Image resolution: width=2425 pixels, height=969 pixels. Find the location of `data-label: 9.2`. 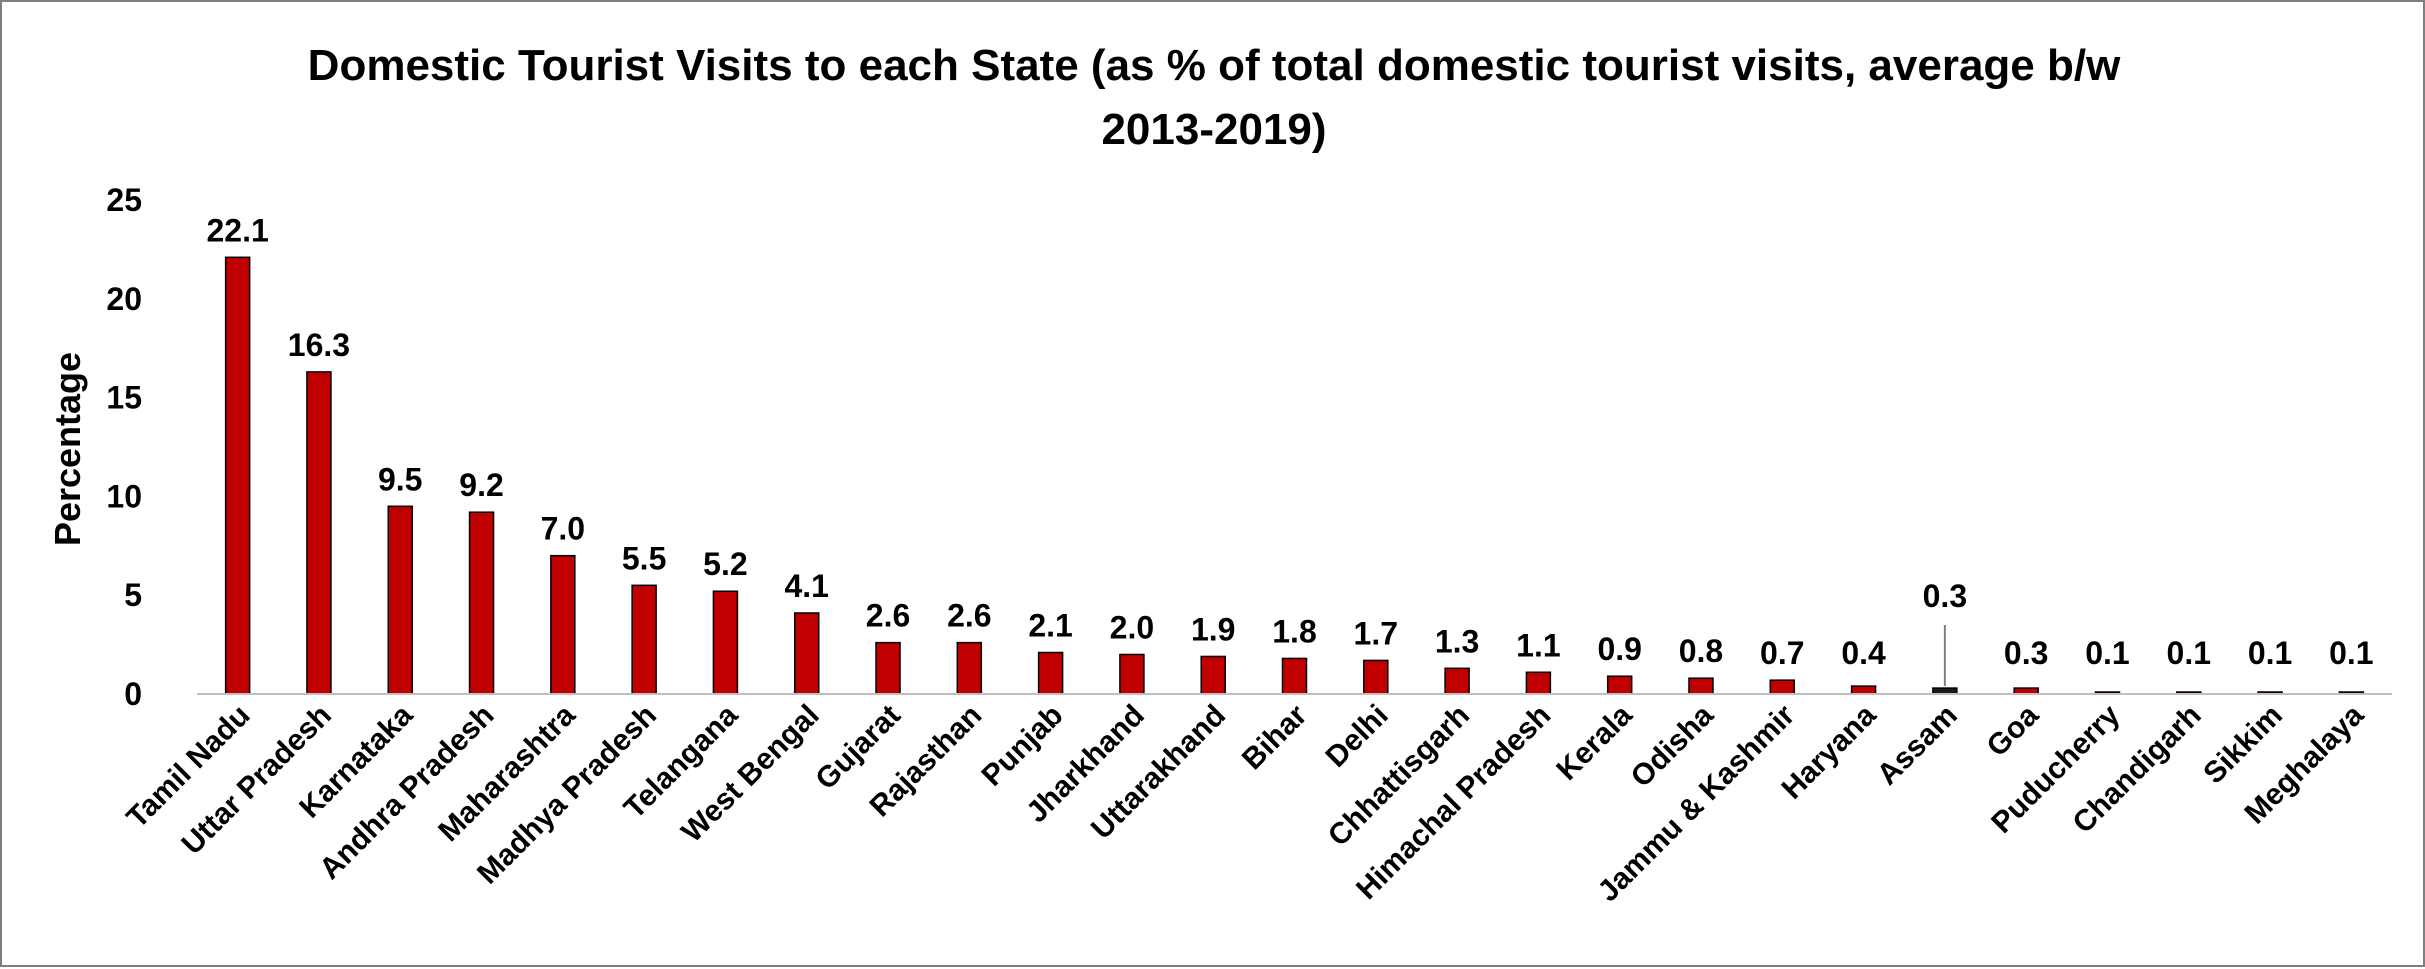

data-label: 9.2 is located at coordinates (481, 485).